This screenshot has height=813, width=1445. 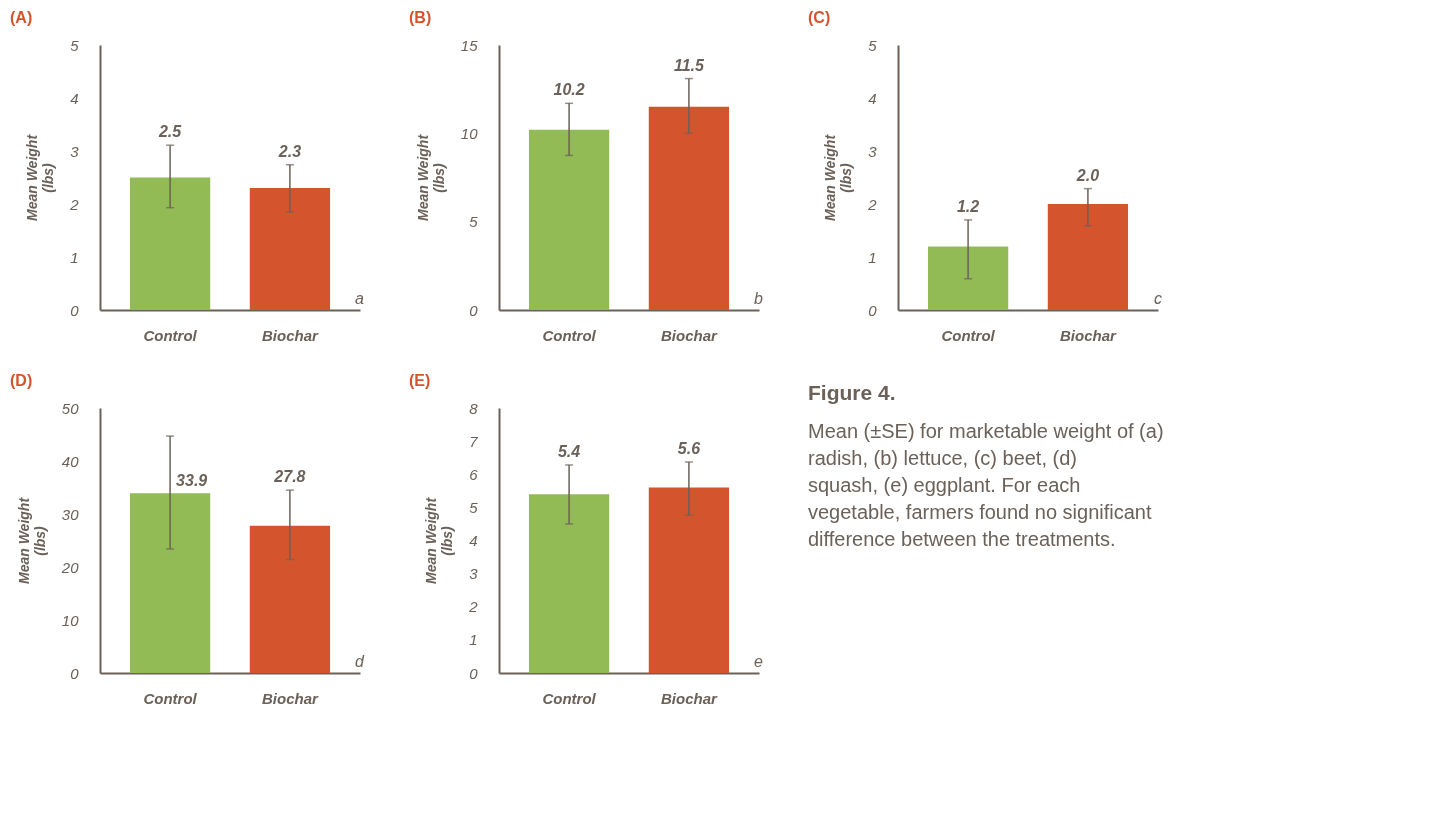 I want to click on y-tick-label: 20, so click(x=70, y=567).